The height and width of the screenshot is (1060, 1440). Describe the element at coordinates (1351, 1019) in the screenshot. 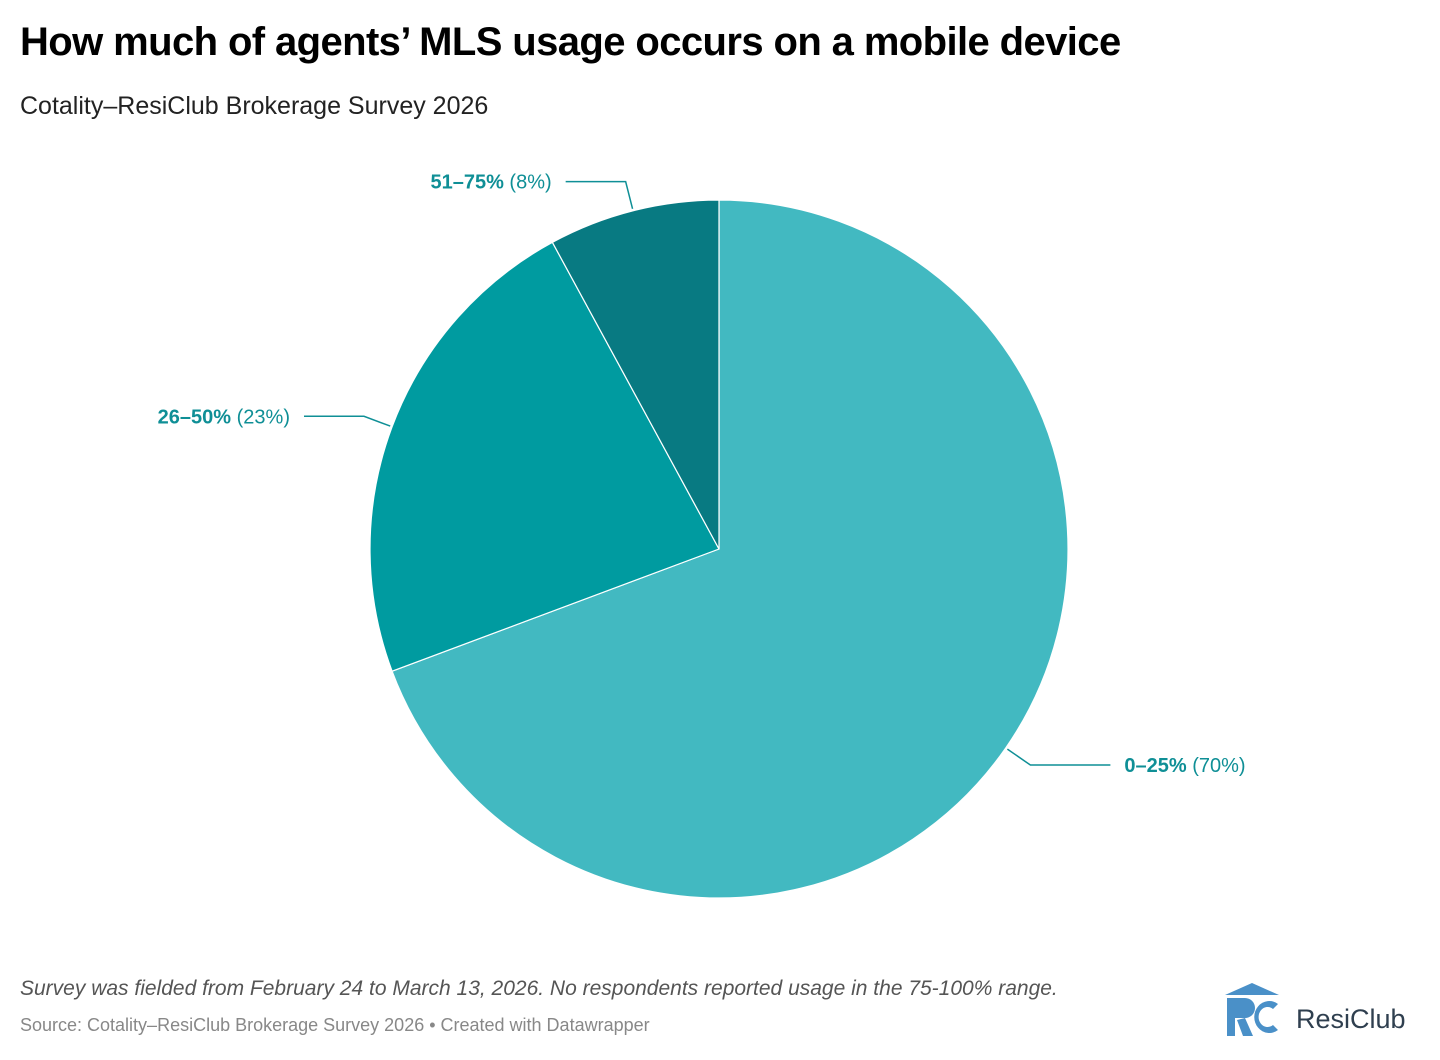

I see `resiclub-logo-text: ResiClub` at that location.